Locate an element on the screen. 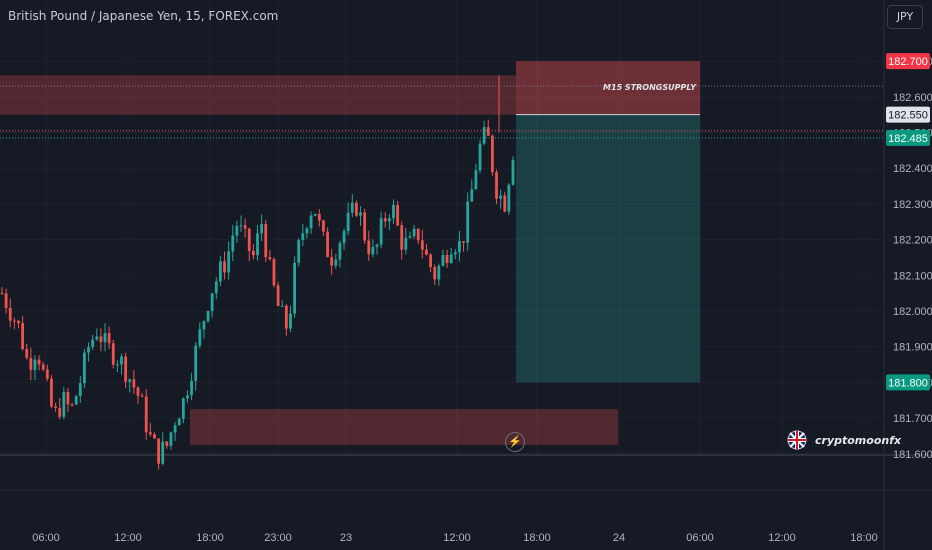 Image resolution: width=932 pixels, height=550 pixels. watermark-text: cryptomoonfx is located at coordinates (858, 440).